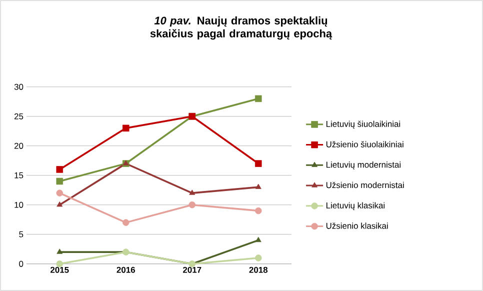 The image size is (483, 291). What do you see at coordinates (241, 28) in the screenshot?
I see `chart-title: 10 pav. Naujų dramos spektaklių skaičius pagal dramaturgų epochą` at bounding box center [241, 28].